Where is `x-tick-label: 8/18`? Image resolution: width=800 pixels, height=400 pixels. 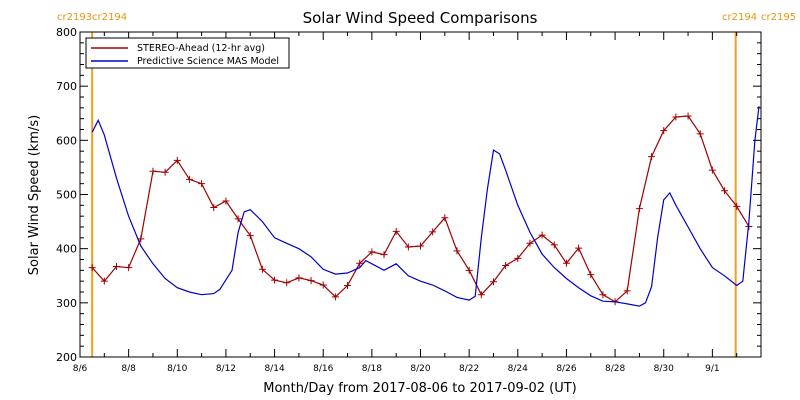 x-tick-label: 8/18 is located at coordinates (372, 369).